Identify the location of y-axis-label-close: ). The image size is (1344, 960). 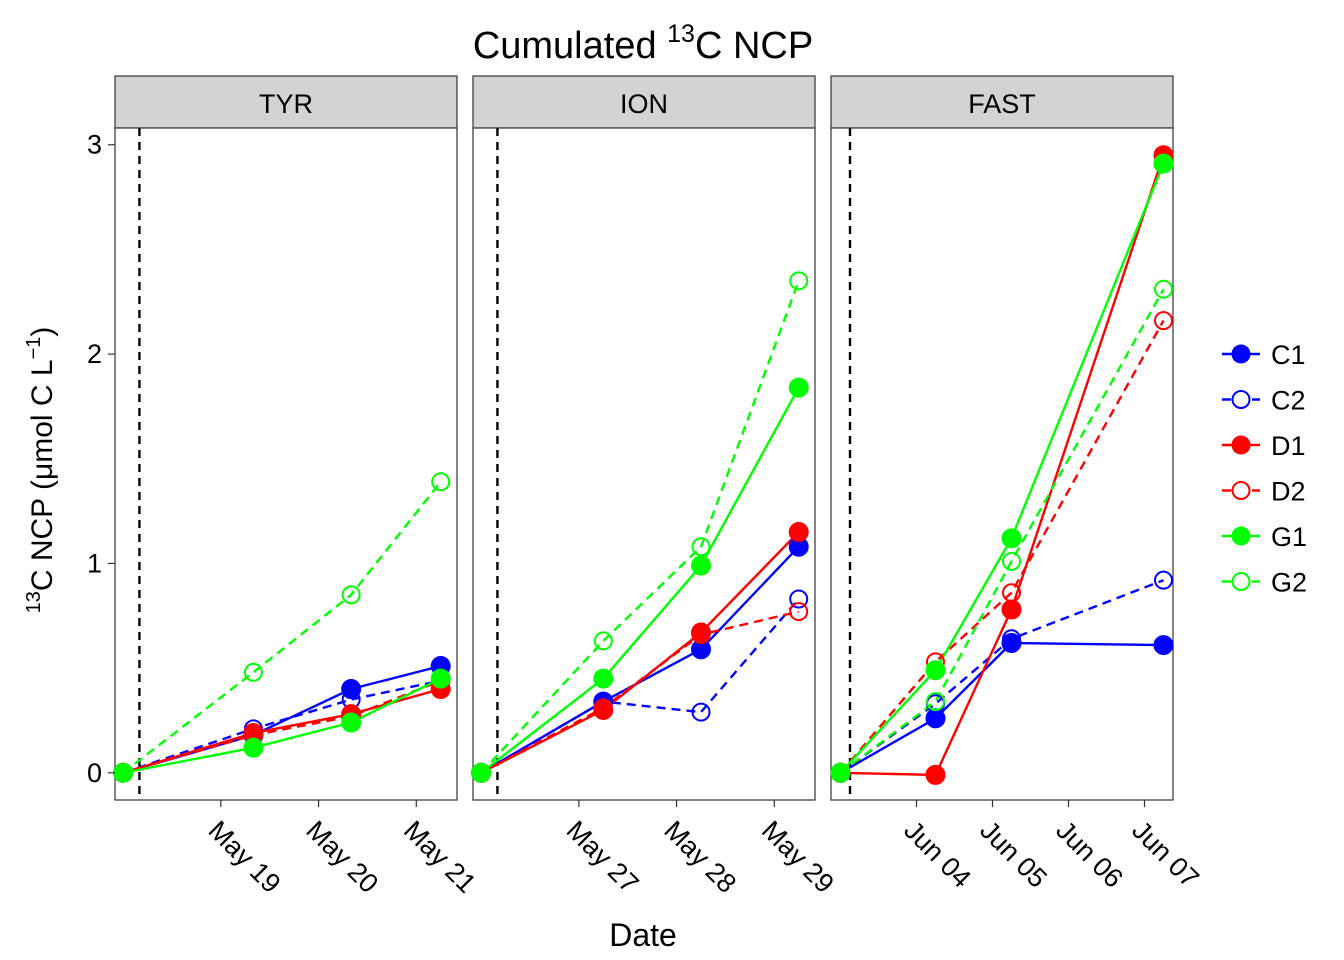
(42, 332).